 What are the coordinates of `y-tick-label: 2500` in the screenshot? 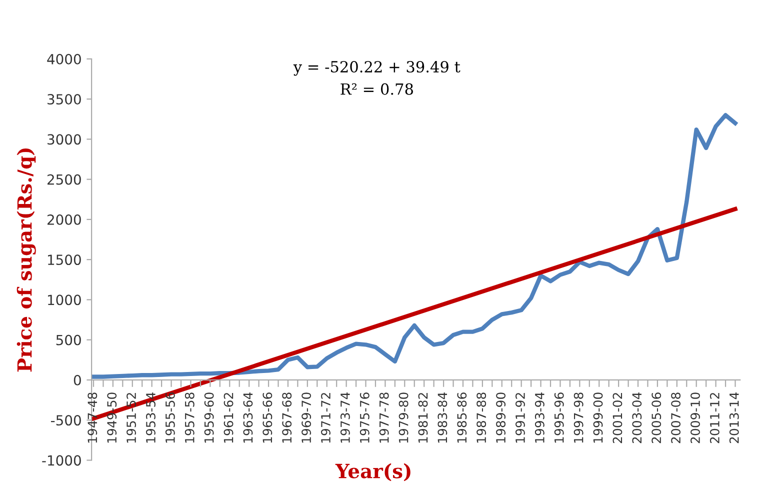 It's located at (64, 179).